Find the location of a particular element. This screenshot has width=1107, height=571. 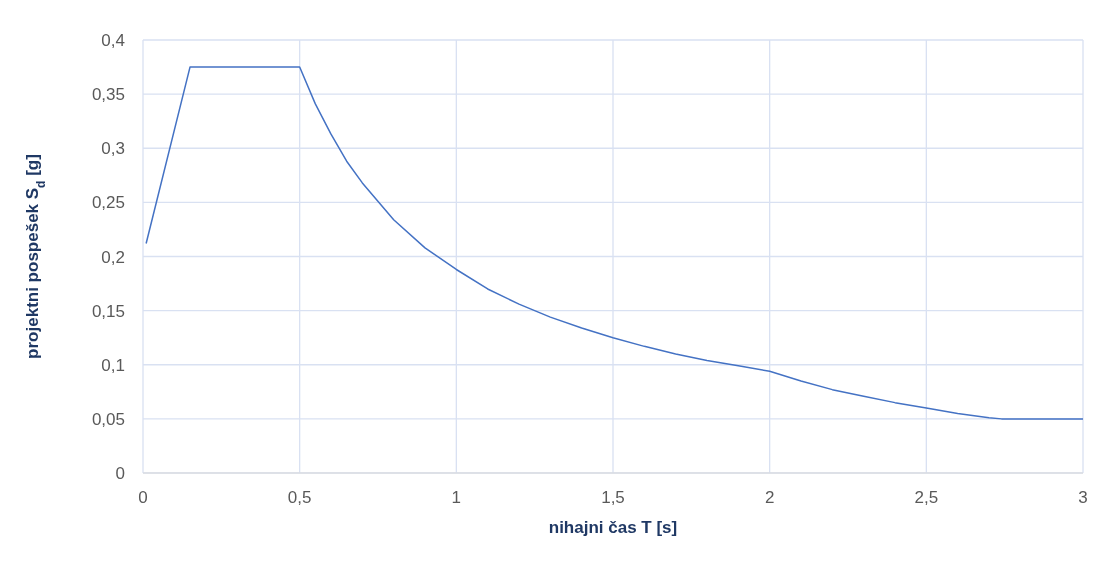

y-tick-label: 0,1 is located at coordinates (113, 365).